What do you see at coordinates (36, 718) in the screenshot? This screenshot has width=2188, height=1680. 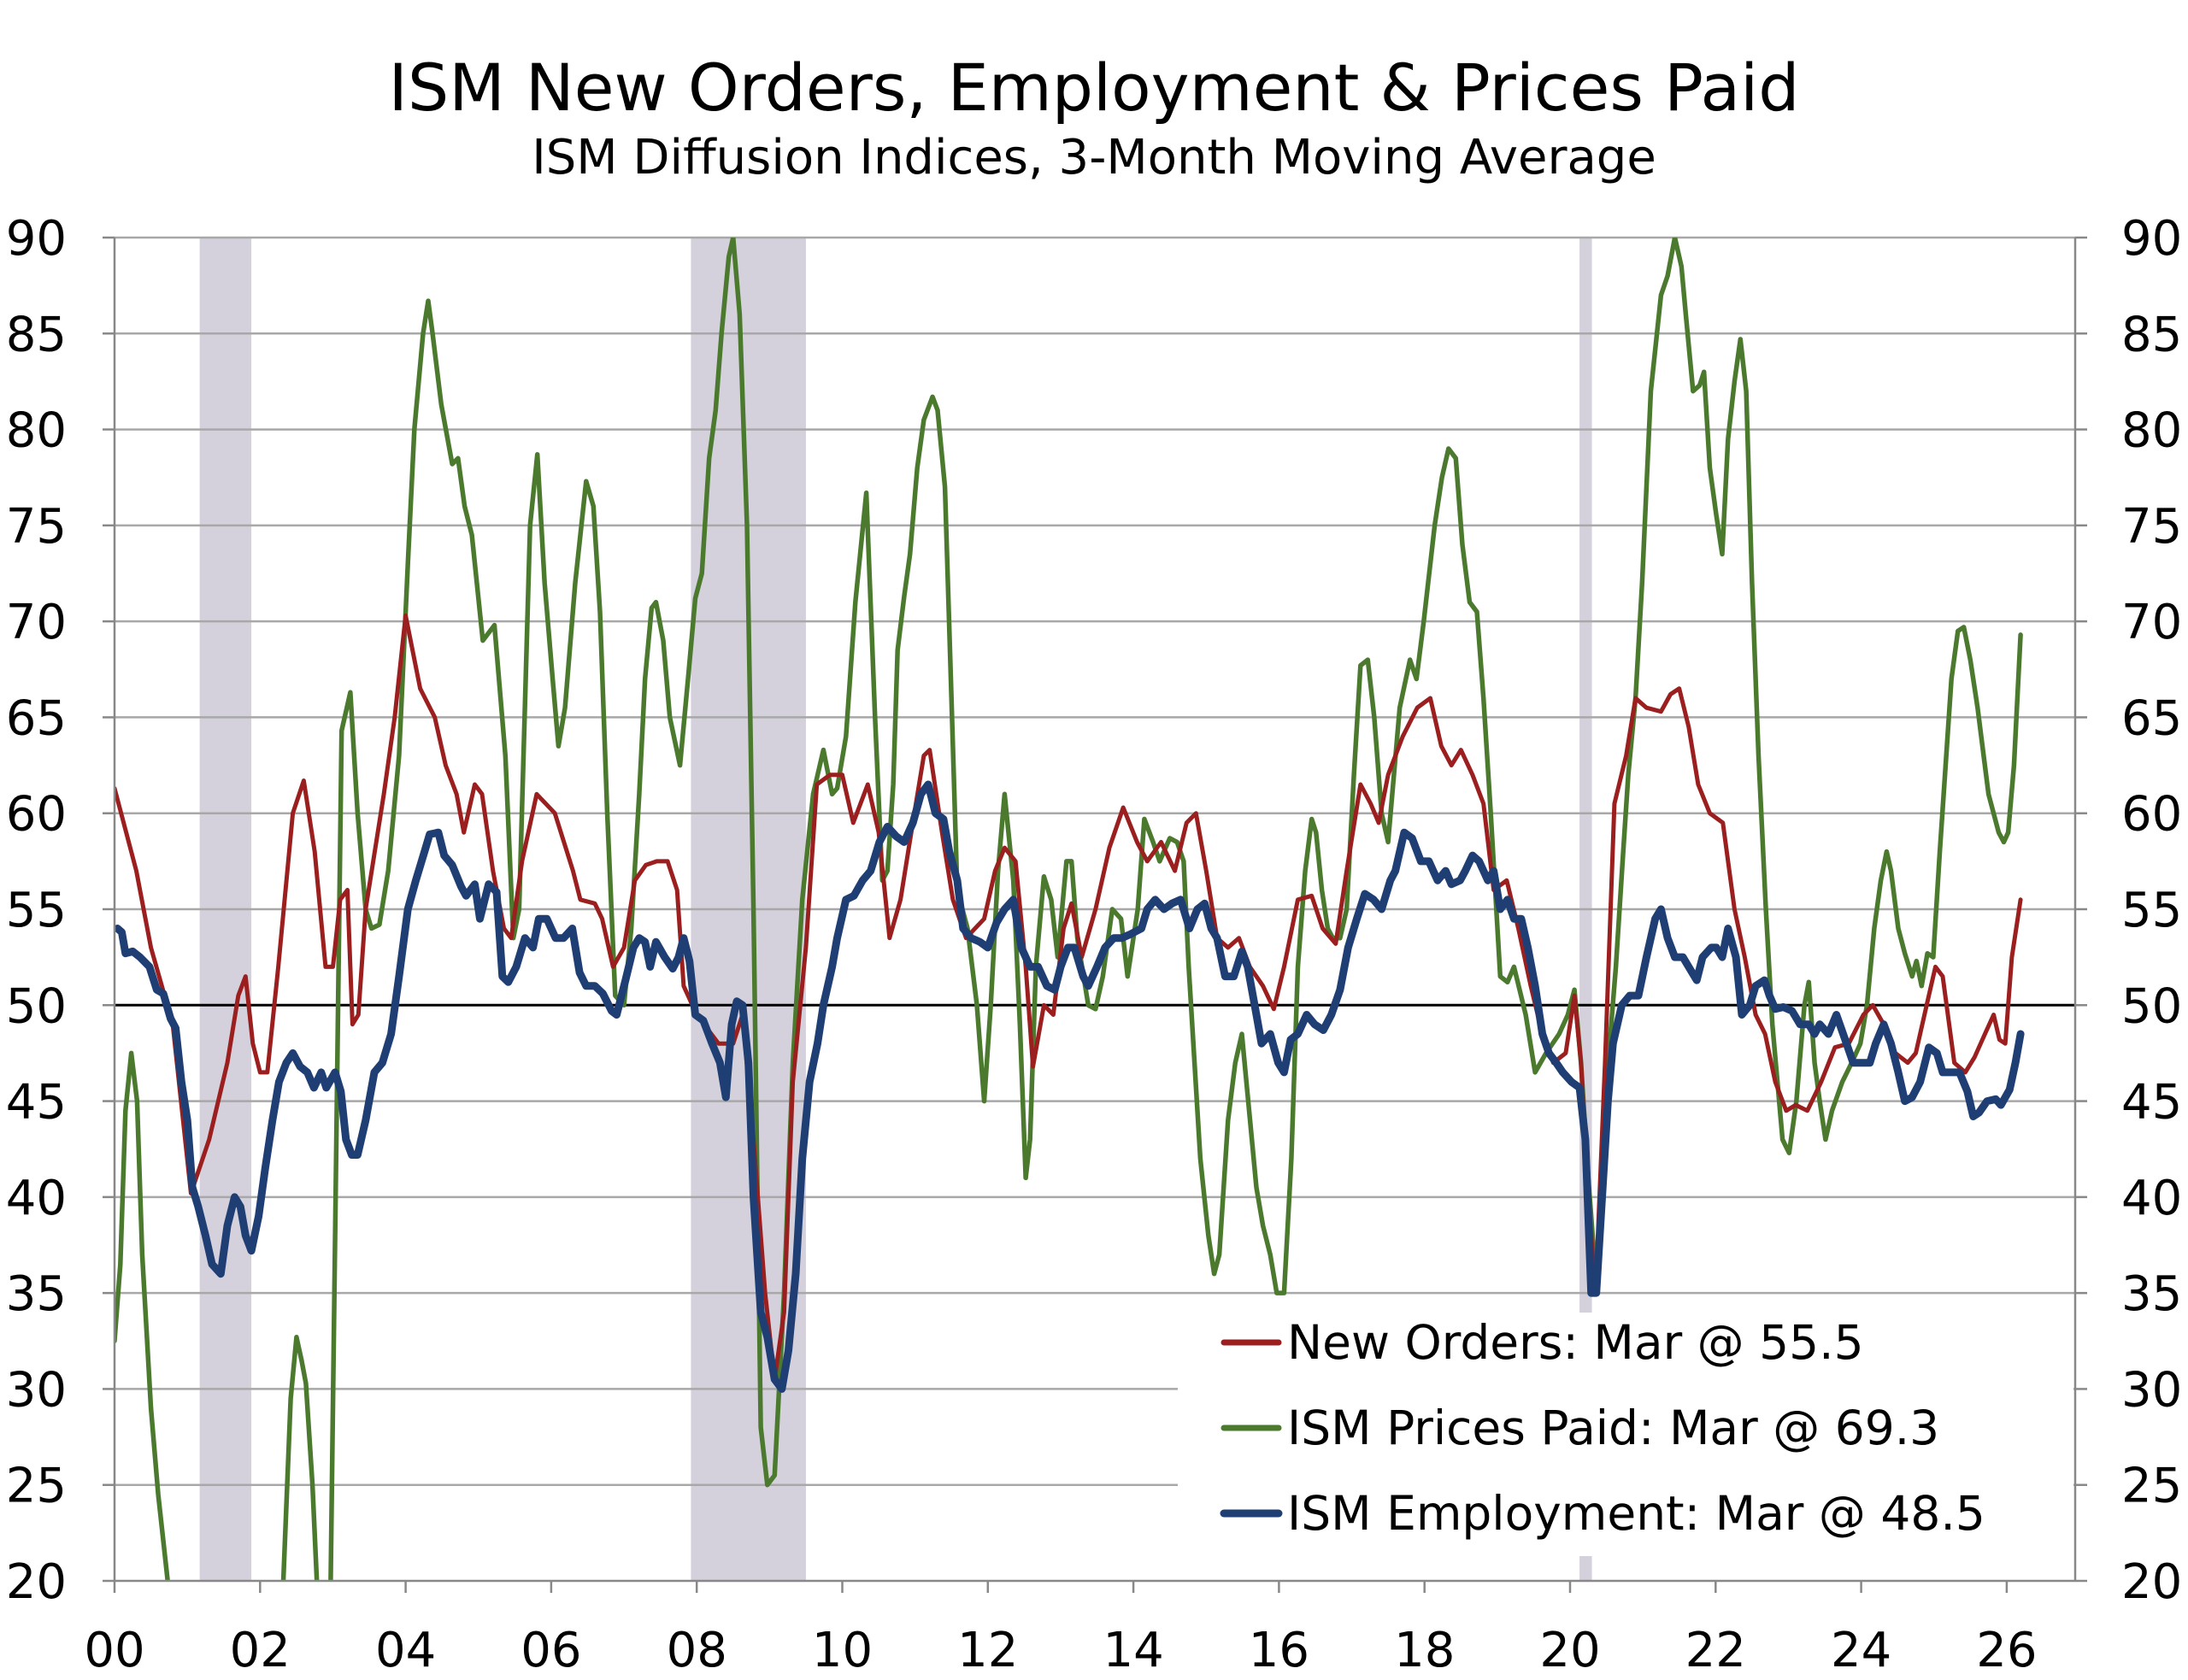 I see `y-tick-label-left: 65` at bounding box center [36, 718].